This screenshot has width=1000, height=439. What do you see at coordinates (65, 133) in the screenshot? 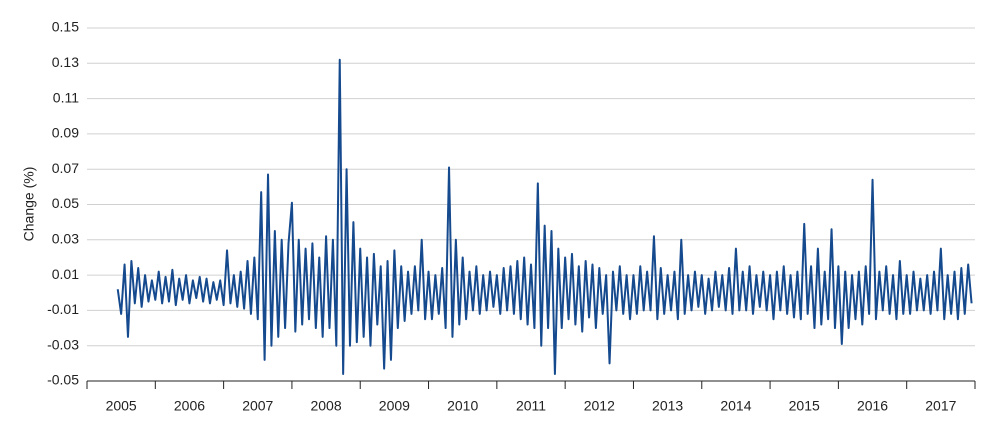
I see `y-tick-label: 0.09` at bounding box center [65, 133].